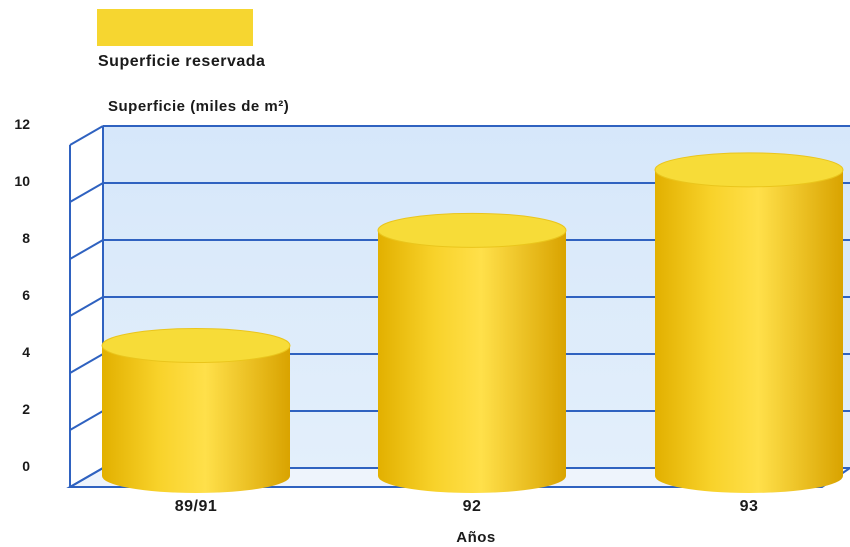 This screenshot has height=547, width=850. Describe the element at coordinates (22, 181) in the screenshot. I see `y-tick-label: 10` at that location.